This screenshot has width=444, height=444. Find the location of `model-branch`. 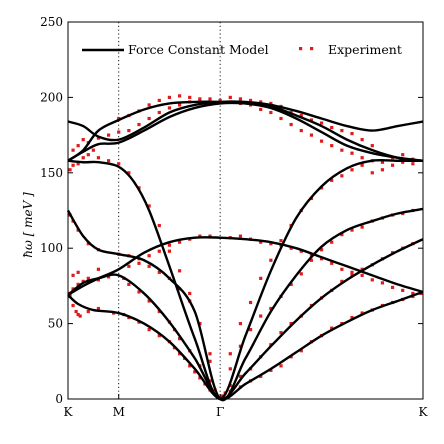

model-branch is located at coordinates (245, 266).